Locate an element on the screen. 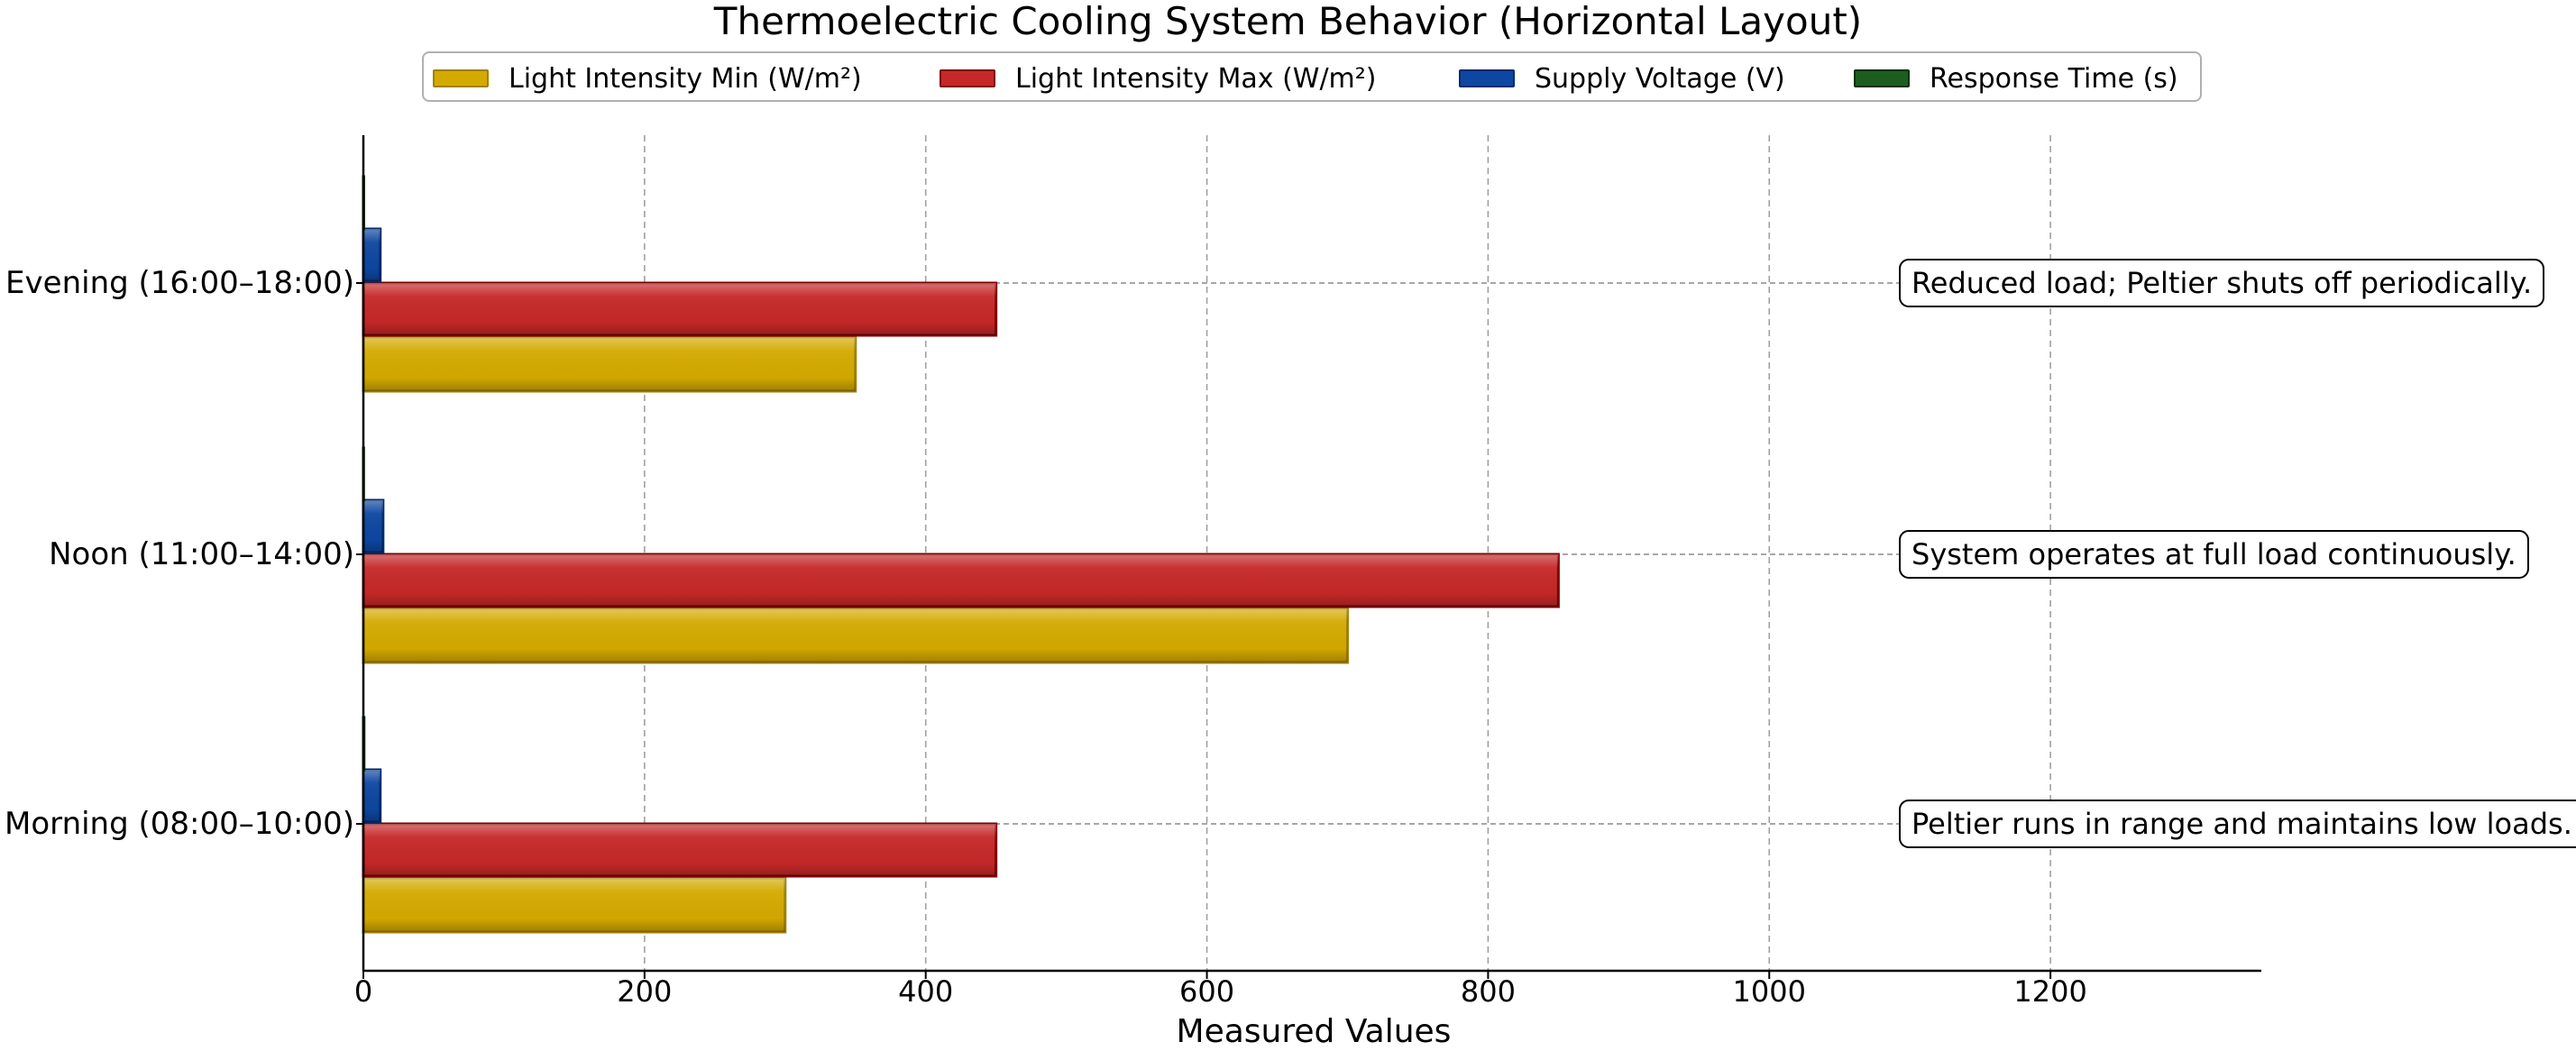 The height and width of the screenshot is (1051, 2576). x-tick-label-400: 400 is located at coordinates (926, 991).